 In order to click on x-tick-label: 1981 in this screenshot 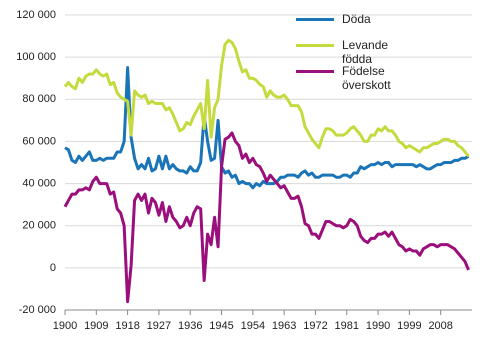, I will do `click(347, 326)`.